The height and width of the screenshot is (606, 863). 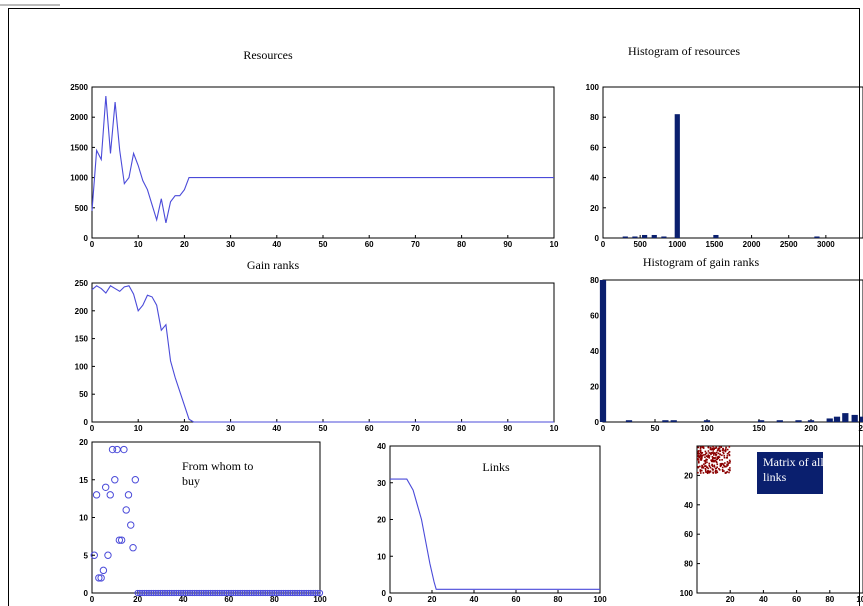 I want to click on chart-title: Gain ranks, so click(x=273, y=265).